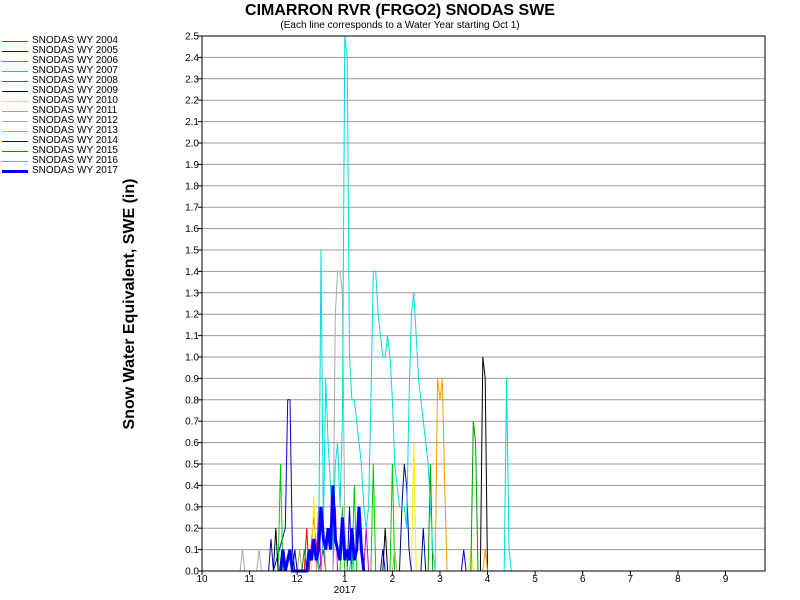 Image resolution: width=800 pixels, height=600 pixels. Describe the element at coordinates (202, 579) in the screenshot. I see `x-tick-label: 10` at that location.